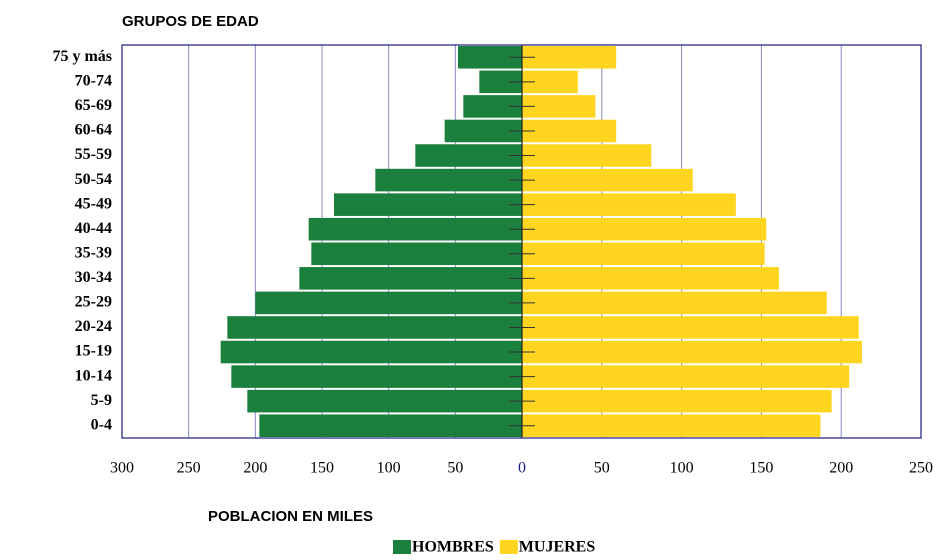 Image resolution: width=937 pixels, height=560 pixels. Describe the element at coordinates (93, 203) in the screenshot. I see `y-tick-label: 45-49` at that location.